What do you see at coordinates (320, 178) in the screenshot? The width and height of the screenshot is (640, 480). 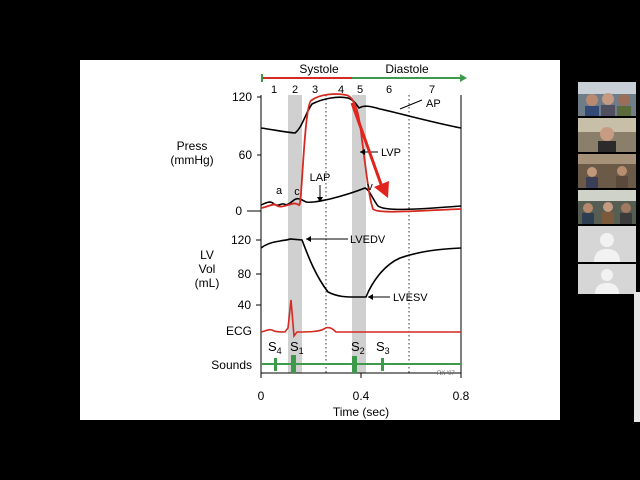 I see `lap-label: LAP` at bounding box center [320, 178].